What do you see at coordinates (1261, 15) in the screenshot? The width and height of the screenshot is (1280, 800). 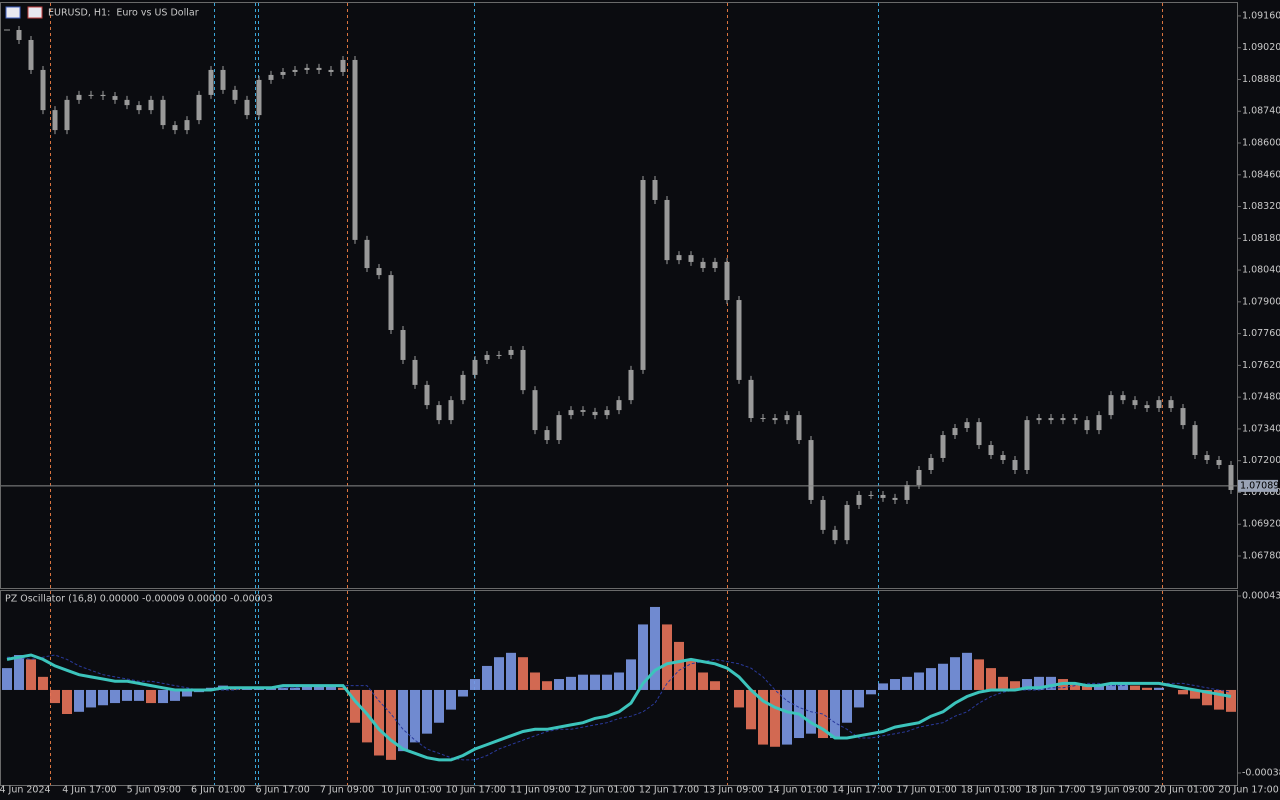 I see `y-tick-label: 1.09160` at bounding box center [1261, 15].